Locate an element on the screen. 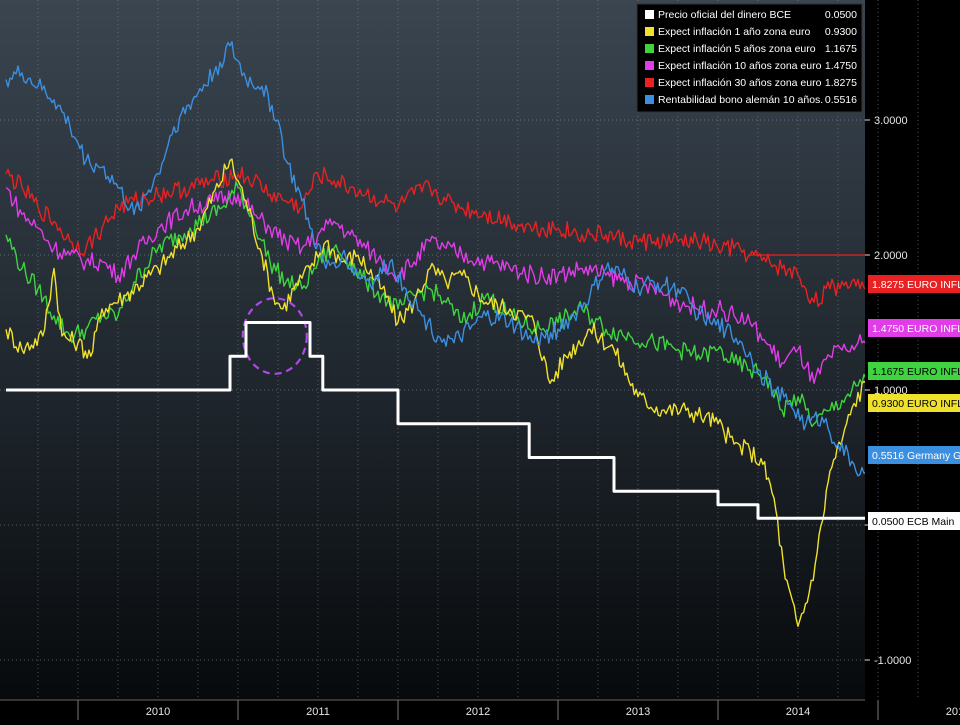 The height and width of the screenshot is (725, 960). tag-label: 0.9300 EURO INFL is located at coordinates (916, 404).